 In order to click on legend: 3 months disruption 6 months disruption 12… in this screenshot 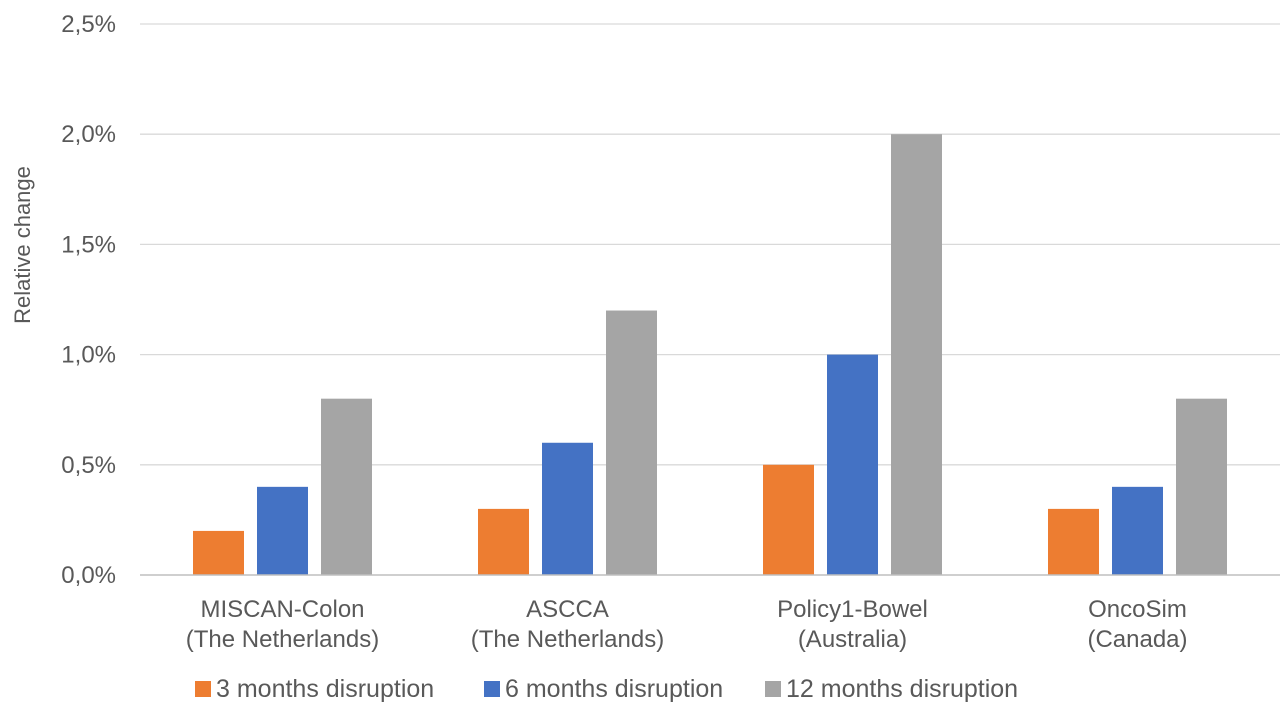, I will do `click(606, 689)`.